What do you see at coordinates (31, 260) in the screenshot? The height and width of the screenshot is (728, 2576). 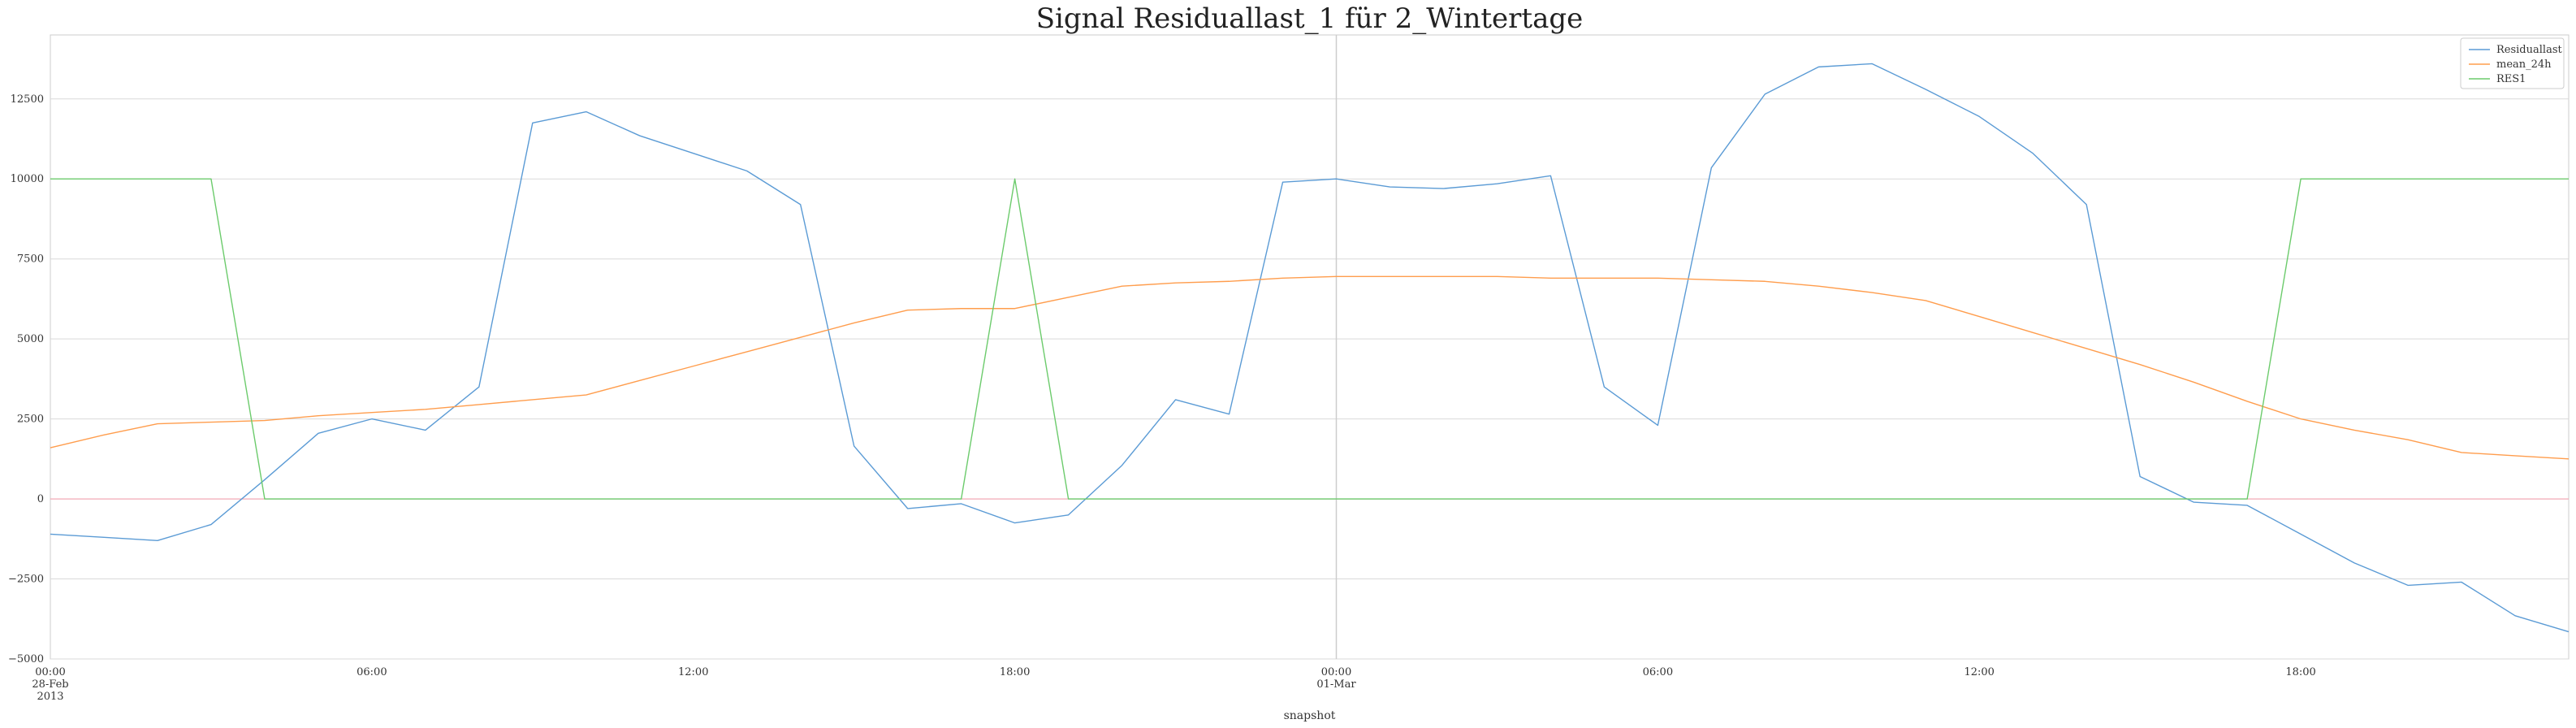 I see `y-tick-label: 7500` at bounding box center [31, 260].